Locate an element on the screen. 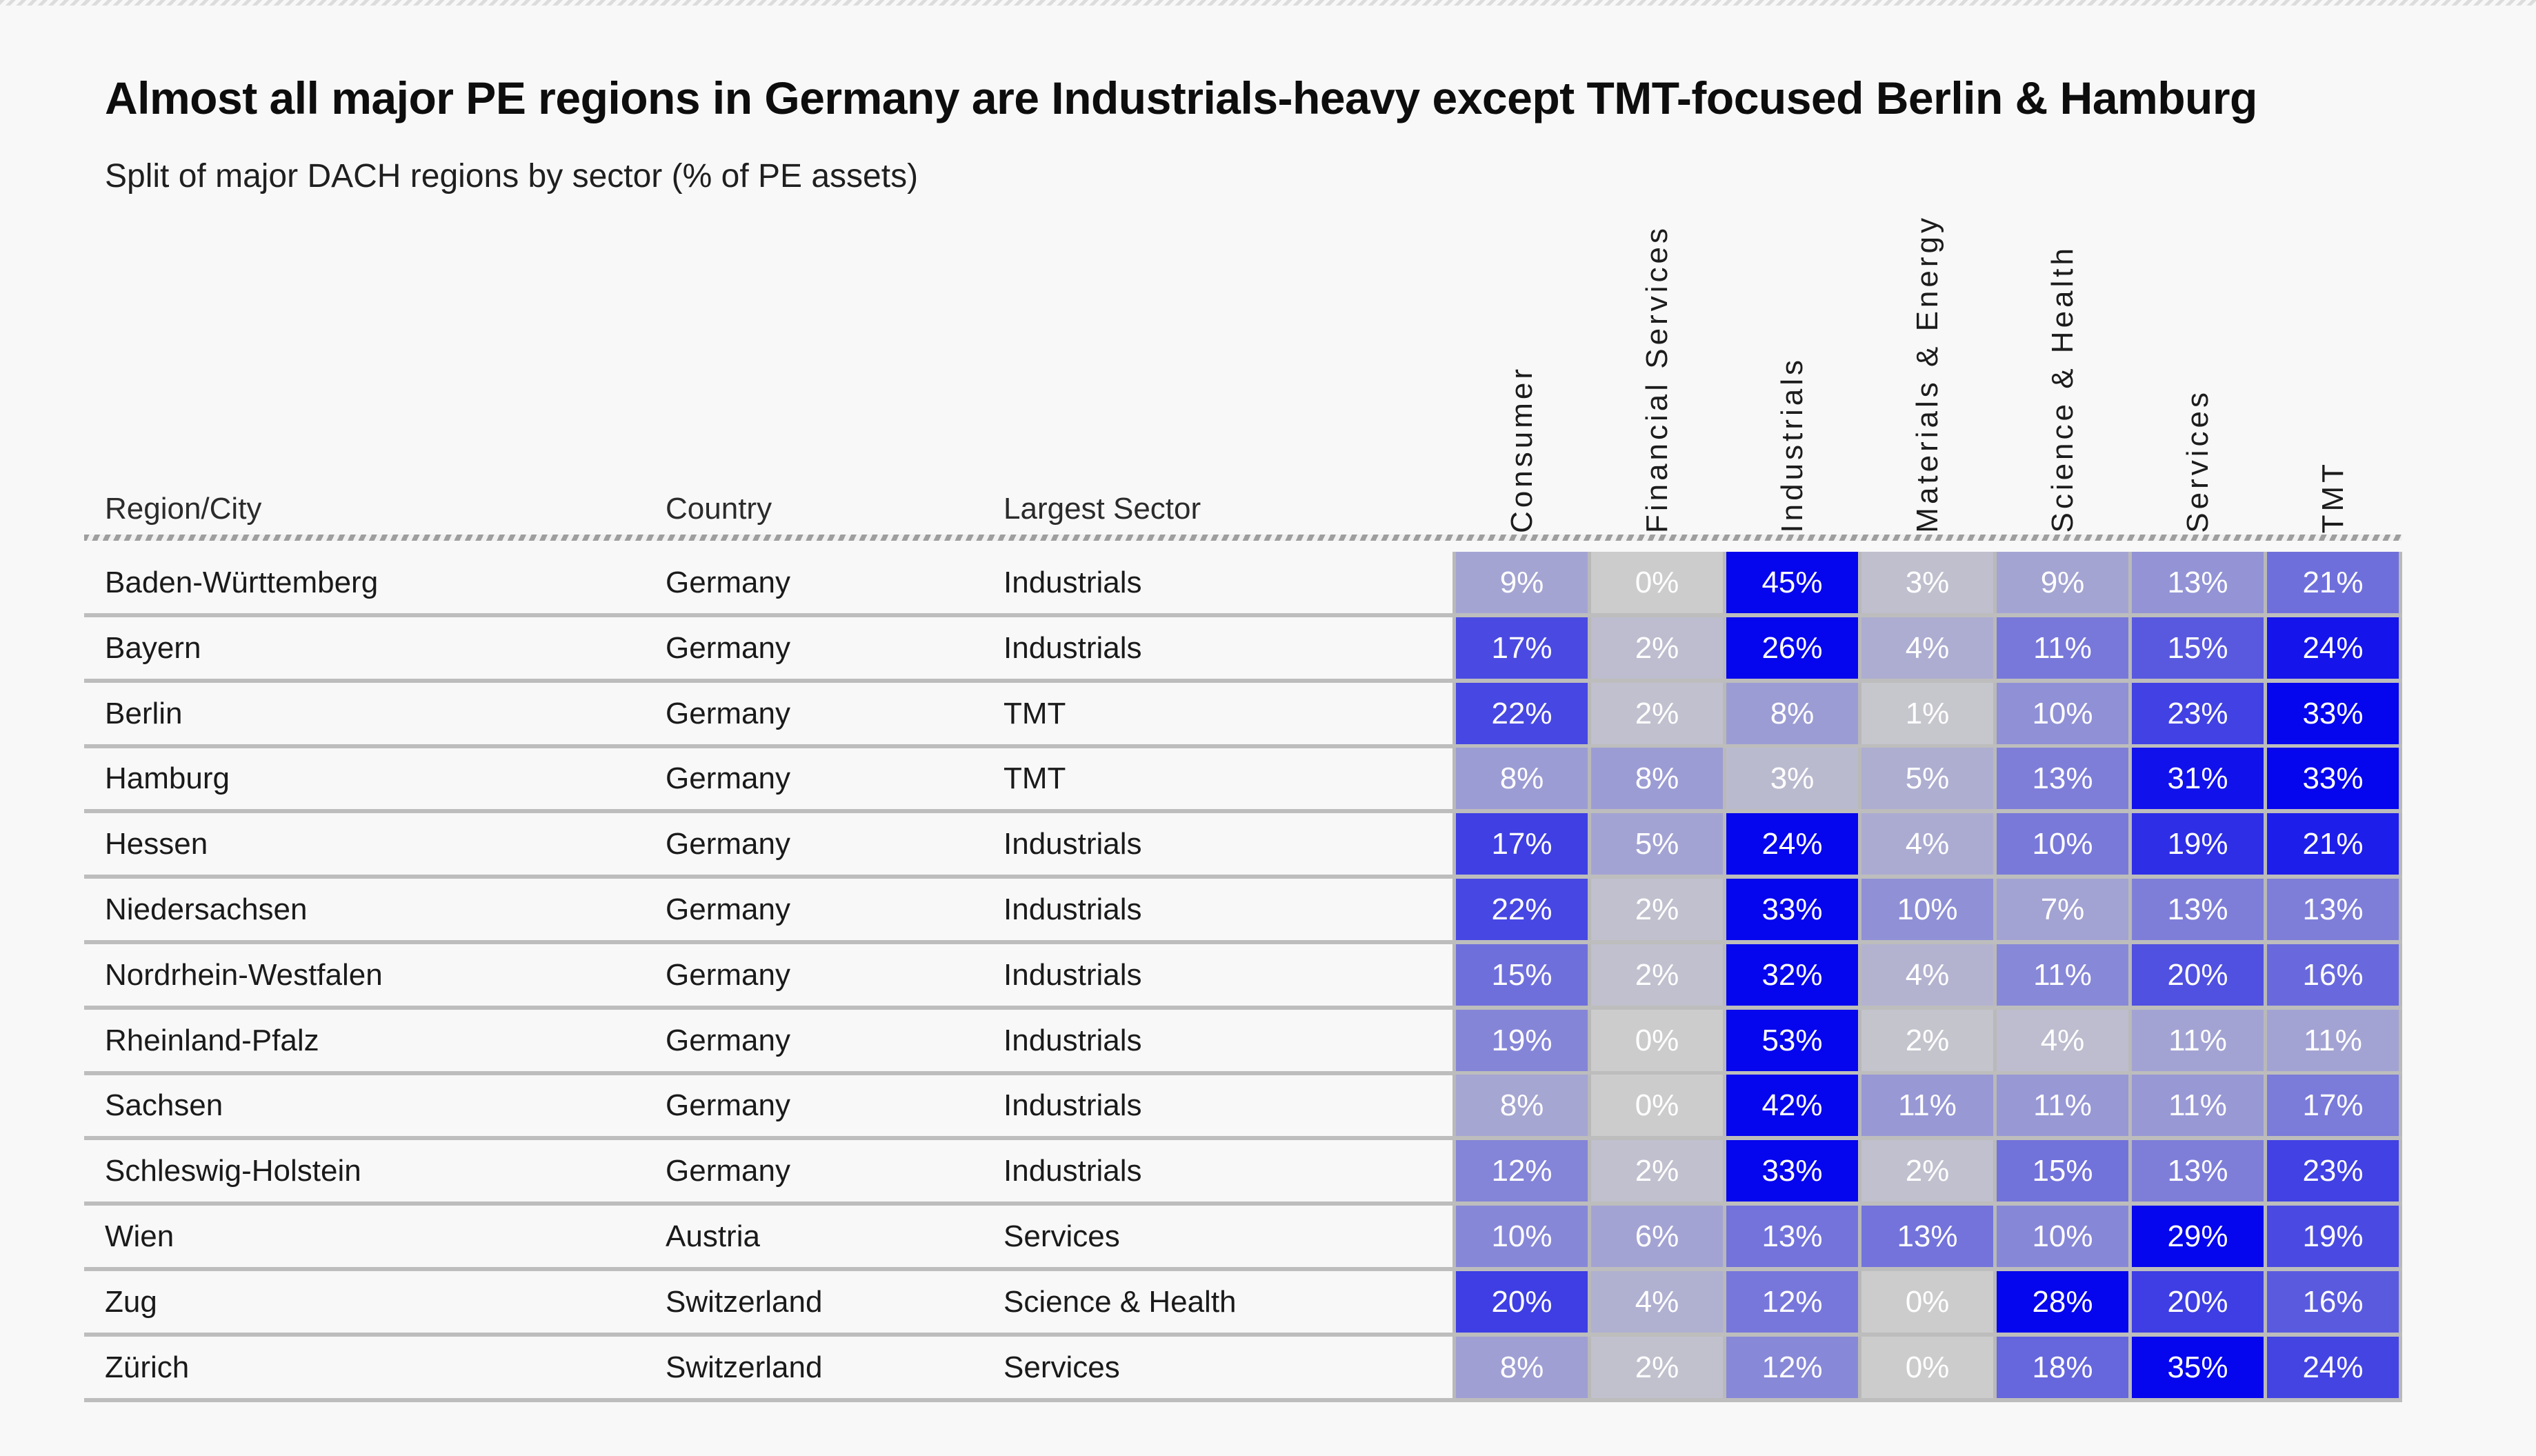  row-region-label: Nordrhein-Westfalen is located at coordinates (244, 975).